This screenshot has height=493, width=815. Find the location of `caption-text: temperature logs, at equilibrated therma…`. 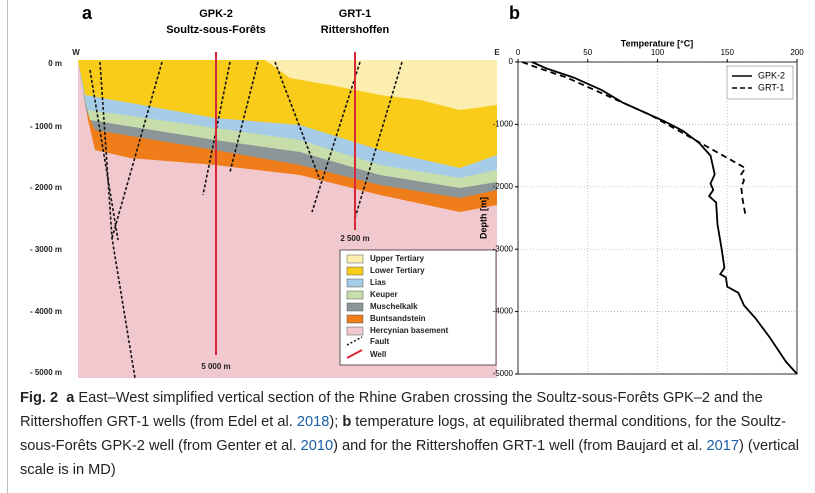

caption-text: temperature logs, at equilibrated therma… is located at coordinates (403, 434).